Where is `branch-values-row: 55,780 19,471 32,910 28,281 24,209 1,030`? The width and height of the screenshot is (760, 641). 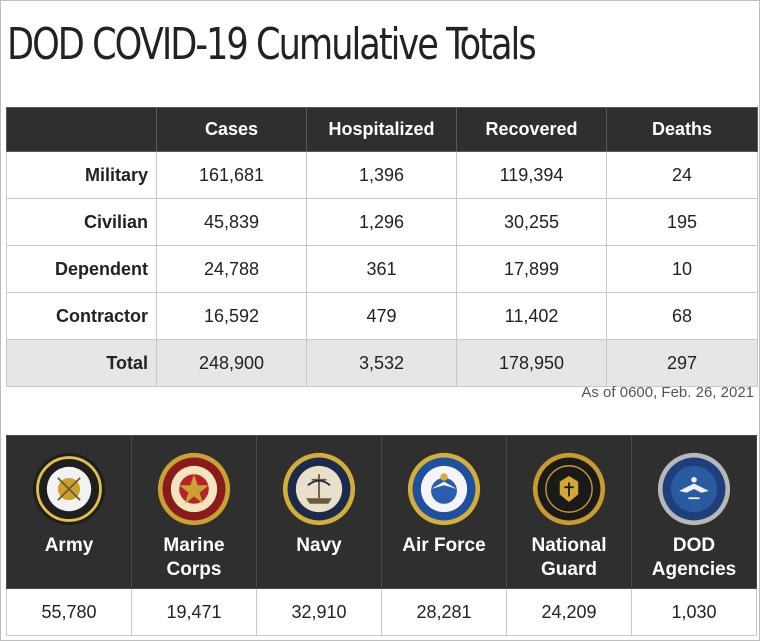 branch-values-row: 55,780 19,471 32,910 28,281 24,209 1,030 is located at coordinates (381, 612).